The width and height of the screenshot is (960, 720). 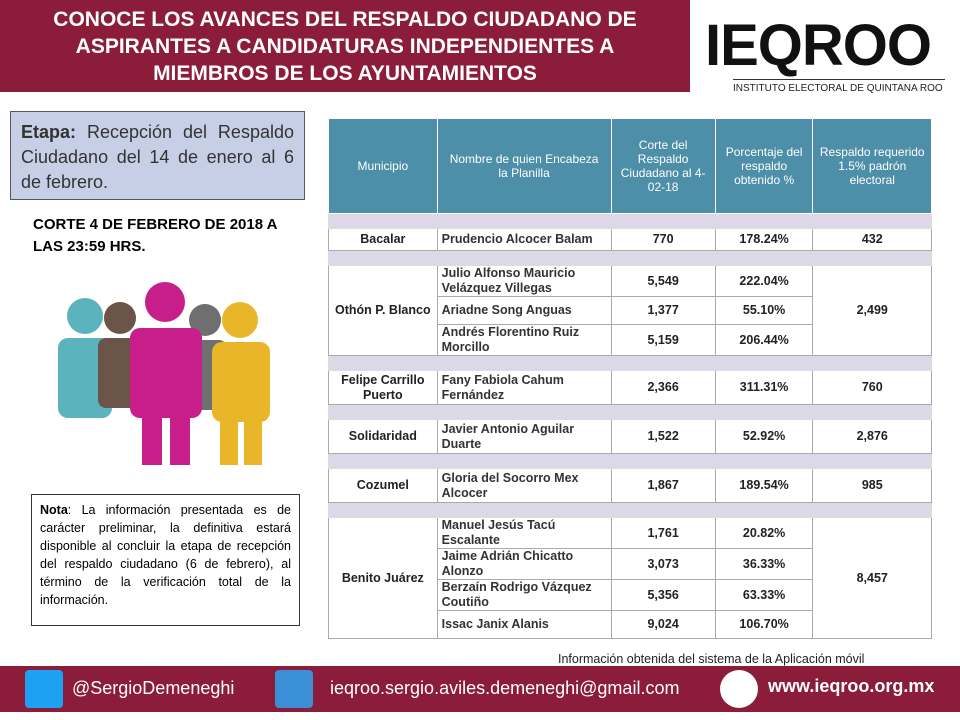 I want to click on municipio: Bacalar, so click(x=383, y=239).